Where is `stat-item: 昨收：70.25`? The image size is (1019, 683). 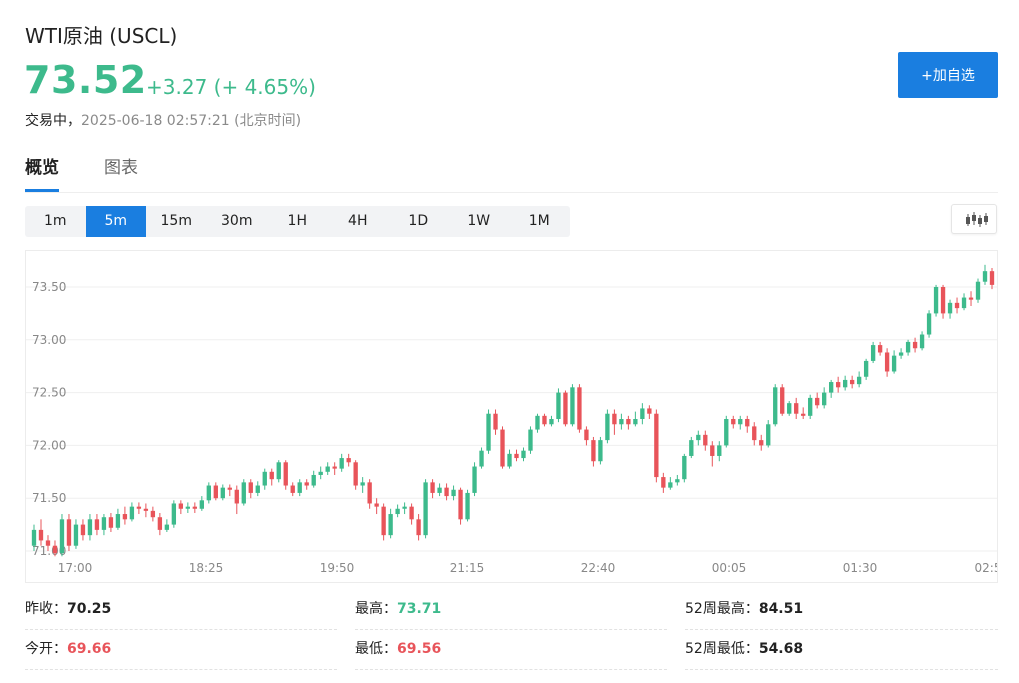 stat-item: 昨收：70.25 is located at coordinates (181, 610).